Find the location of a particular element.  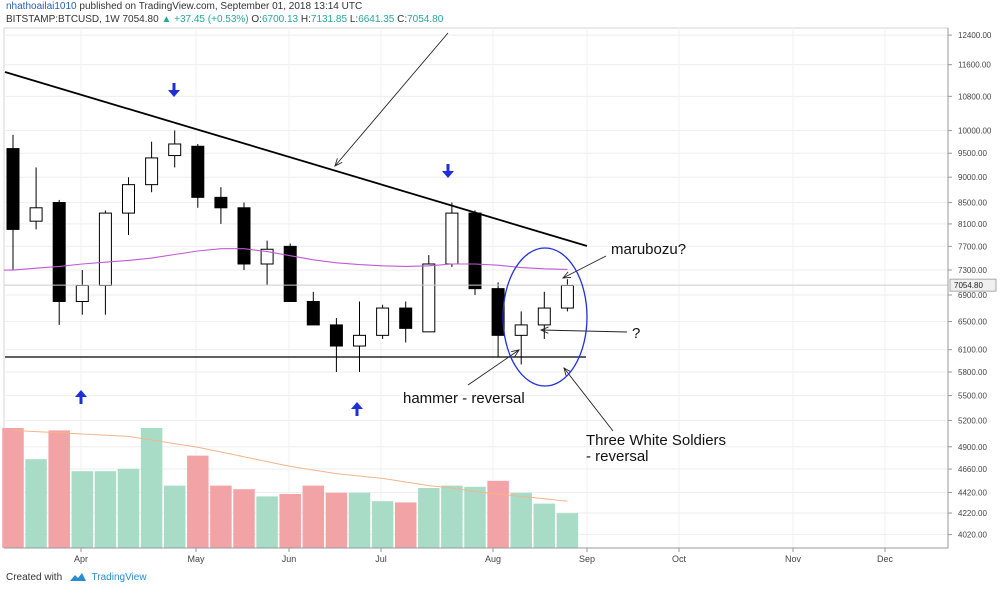

y-tick-label: 7300.00 is located at coordinates (972, 270).